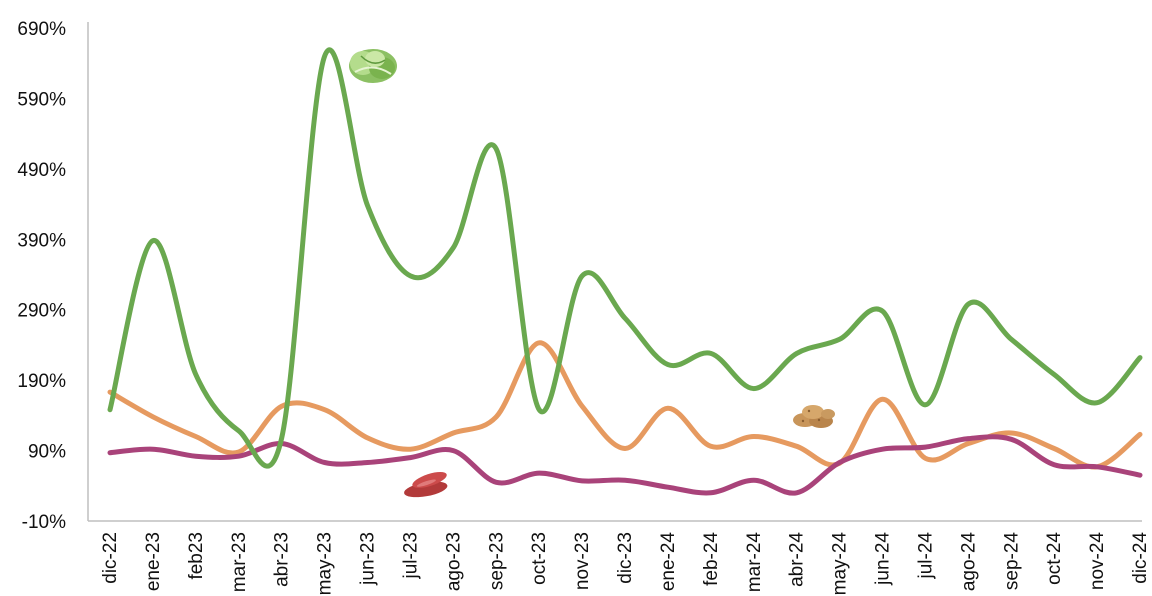  Describe the element at coordinates (196, 556) in the screenshot. I see `x-tick-label: feb23` at that location.